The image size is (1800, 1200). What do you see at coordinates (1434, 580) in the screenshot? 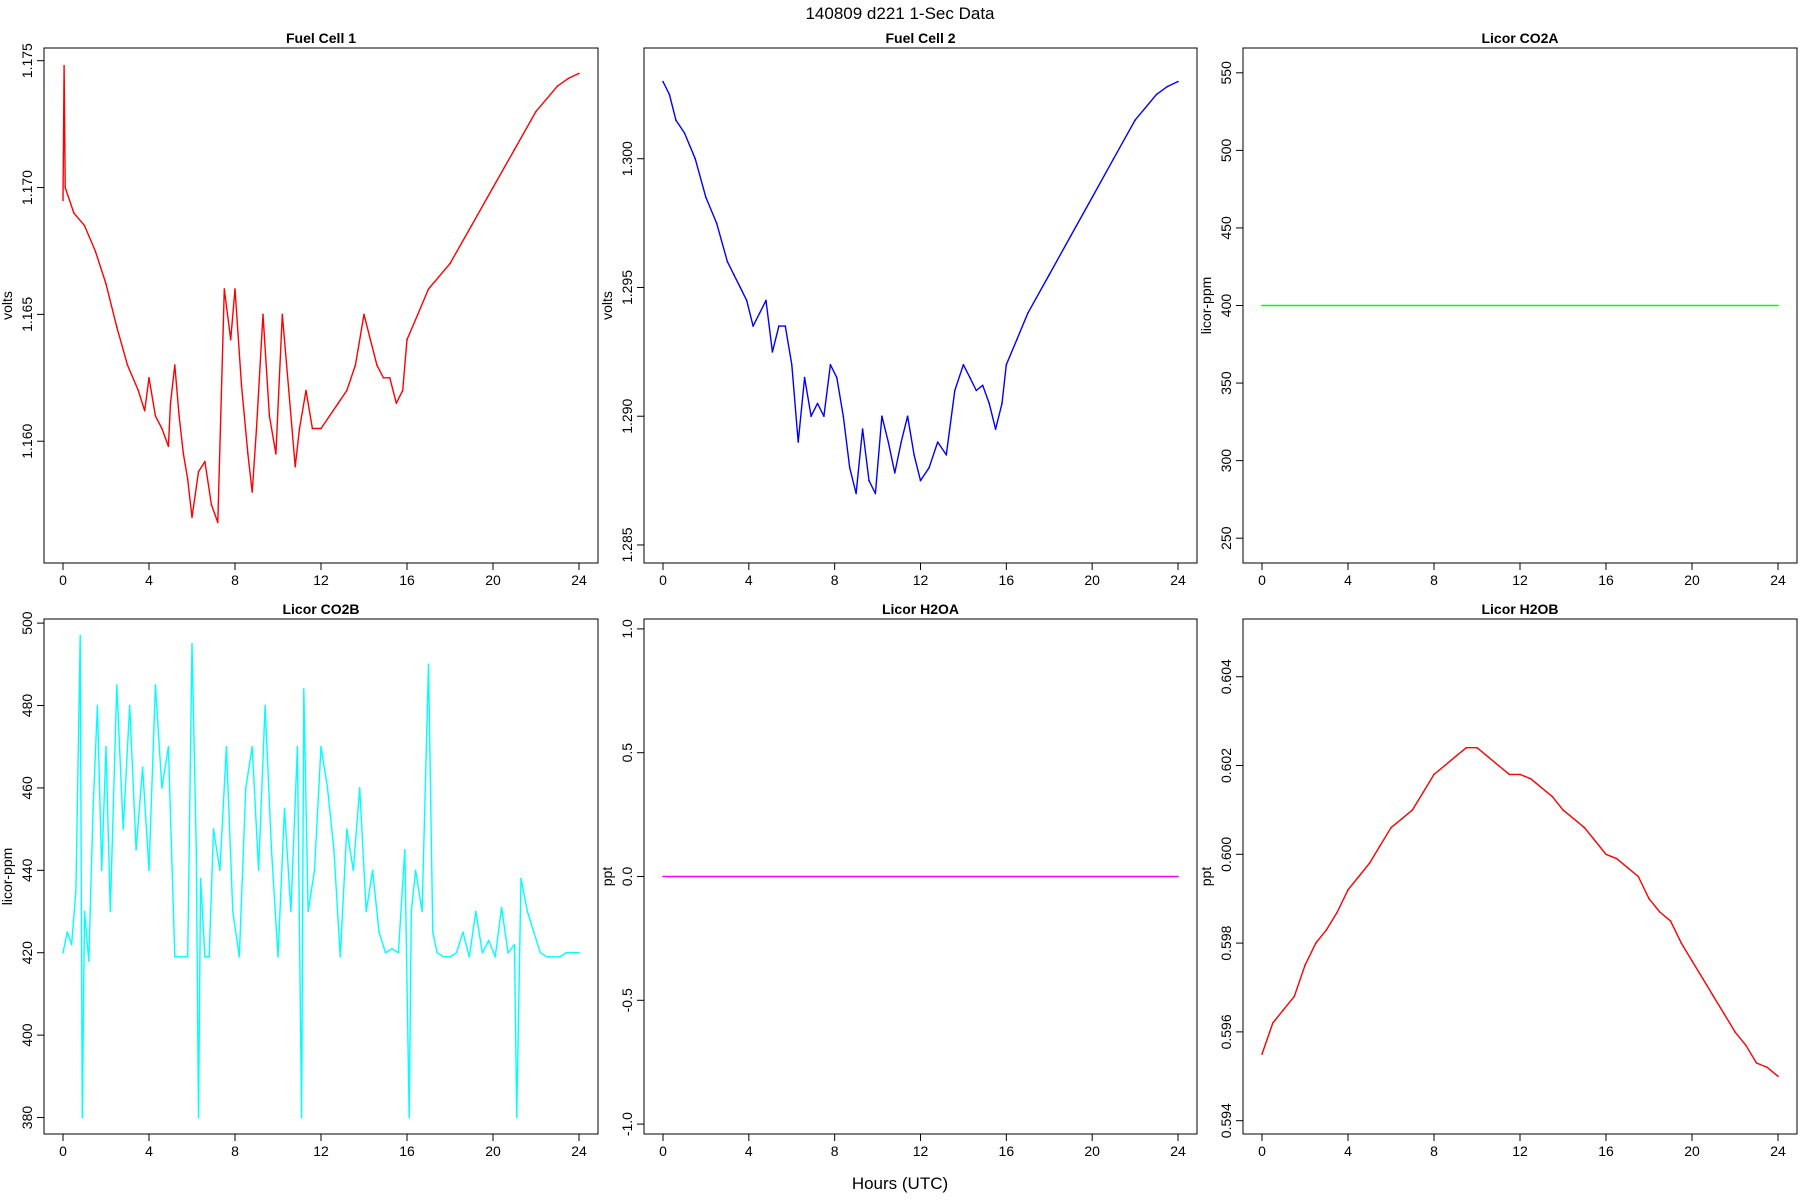
I see `x-tick-label: 8` at bounding box center [1434, 580].